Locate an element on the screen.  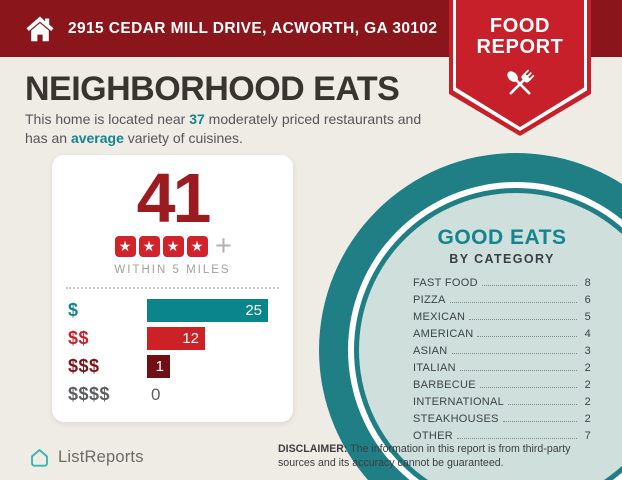
price-bar-row: $$$$ 0 is located at coordinates (172, 394).